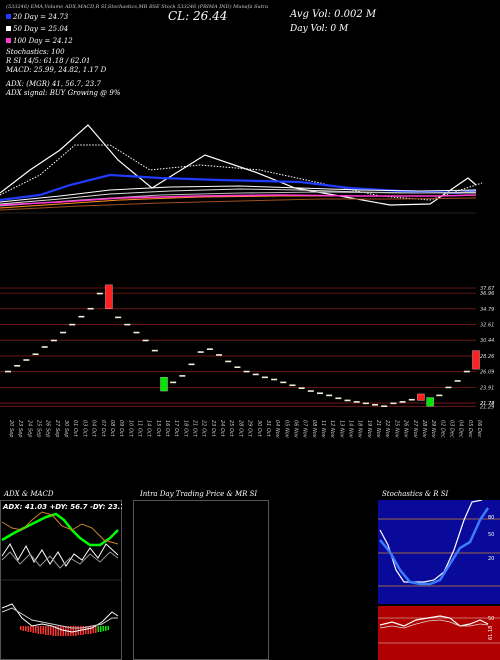 Image resolution: width=500 pixels, height=660 pixels. Describe the element at coordinates (323, 429) in the screenshot. I see `date-tick-label: 11 Nov` at that location.